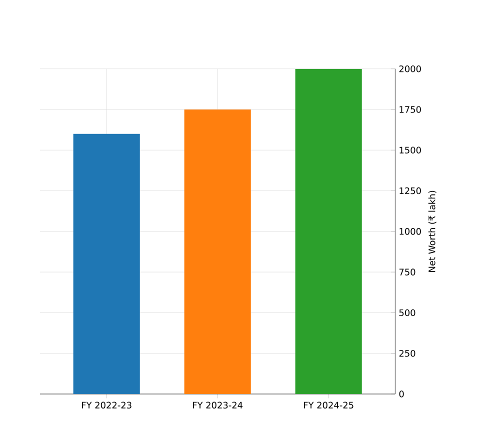  Describe the element at coordinates (432, 231) in the screenshot. I see `y-axis-title: Net Worth (₹ lakh)` at that location.